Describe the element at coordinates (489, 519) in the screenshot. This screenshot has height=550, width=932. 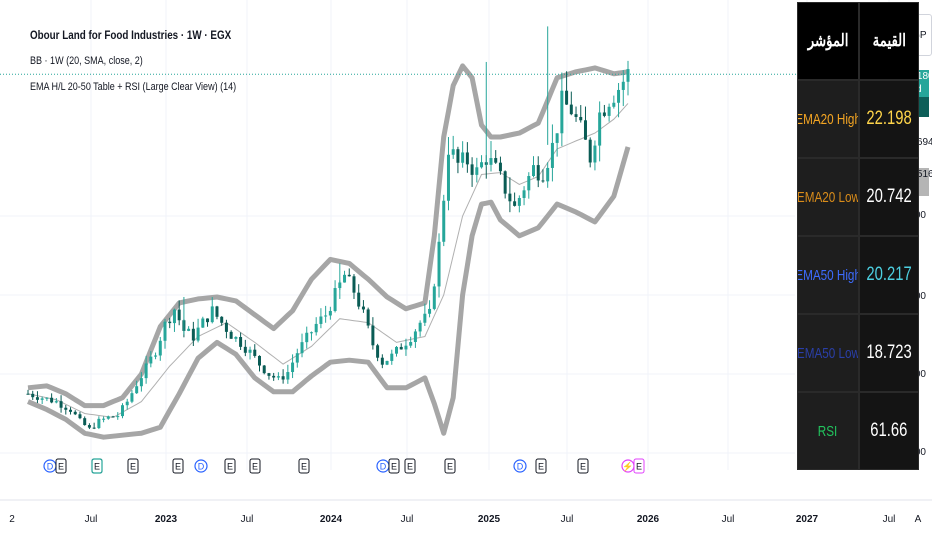
I see `x-tick-label: 2025` at that location.